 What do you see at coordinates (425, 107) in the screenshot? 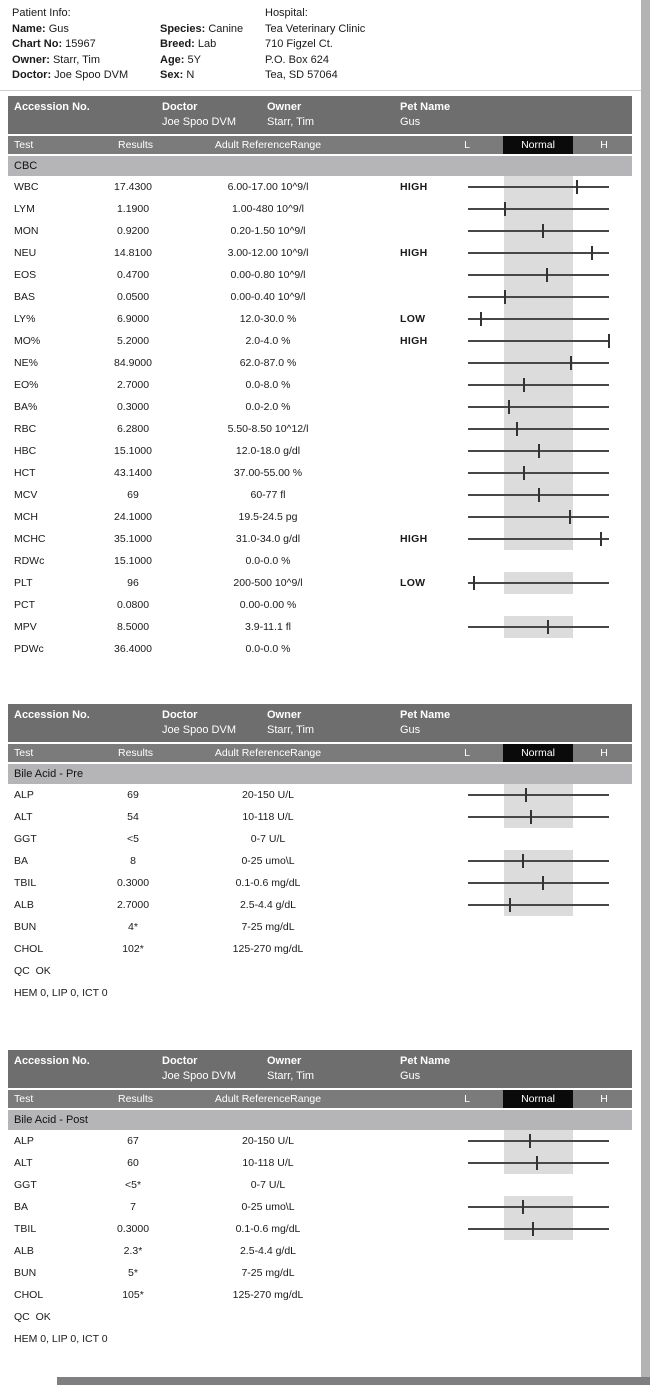
I see `header-col-pet-name-label: Pet Name` at bounding box center [425, 107].